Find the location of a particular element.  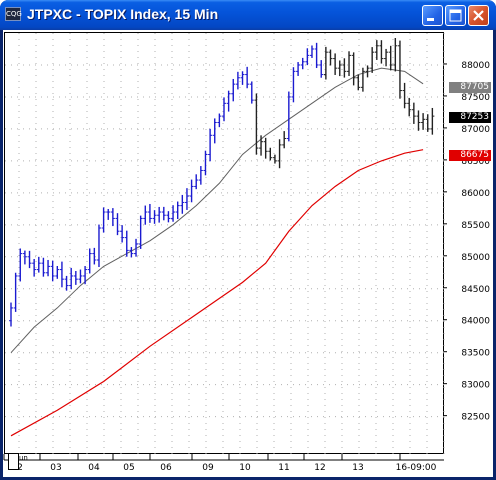

maximize-button is located at coordinates (455, 15).